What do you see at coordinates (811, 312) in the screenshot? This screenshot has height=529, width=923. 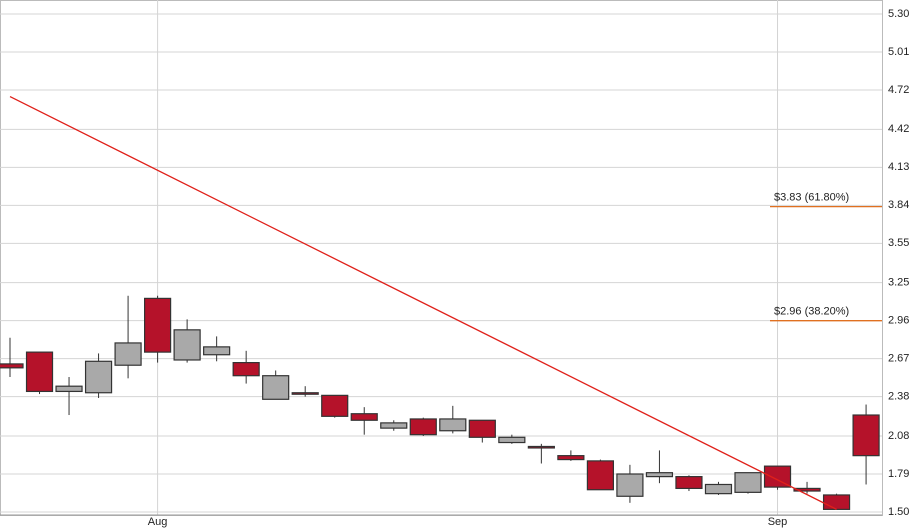 I see `fib-label: $2.96 (38.20%)` at bounding box center [811, 312].